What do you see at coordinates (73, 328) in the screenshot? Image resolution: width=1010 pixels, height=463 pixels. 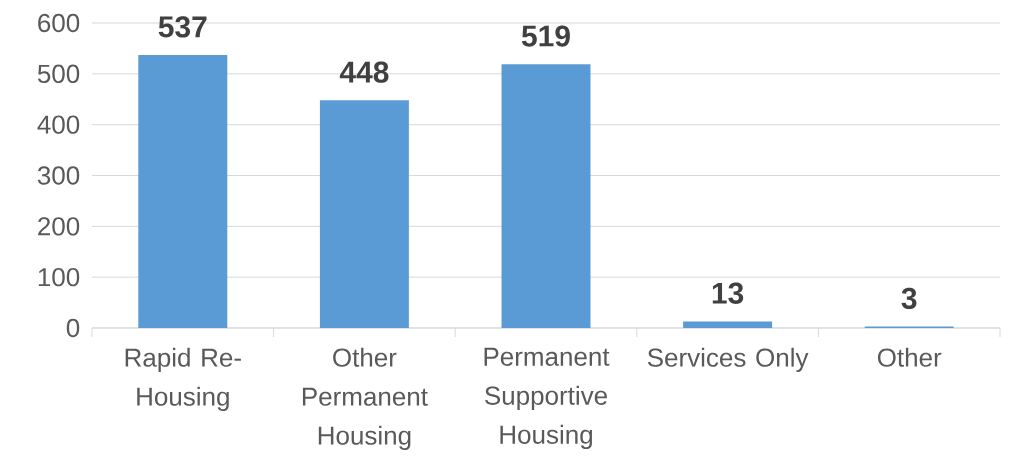 I see `y-tick-label: 0` at bounding box center [73, 328].